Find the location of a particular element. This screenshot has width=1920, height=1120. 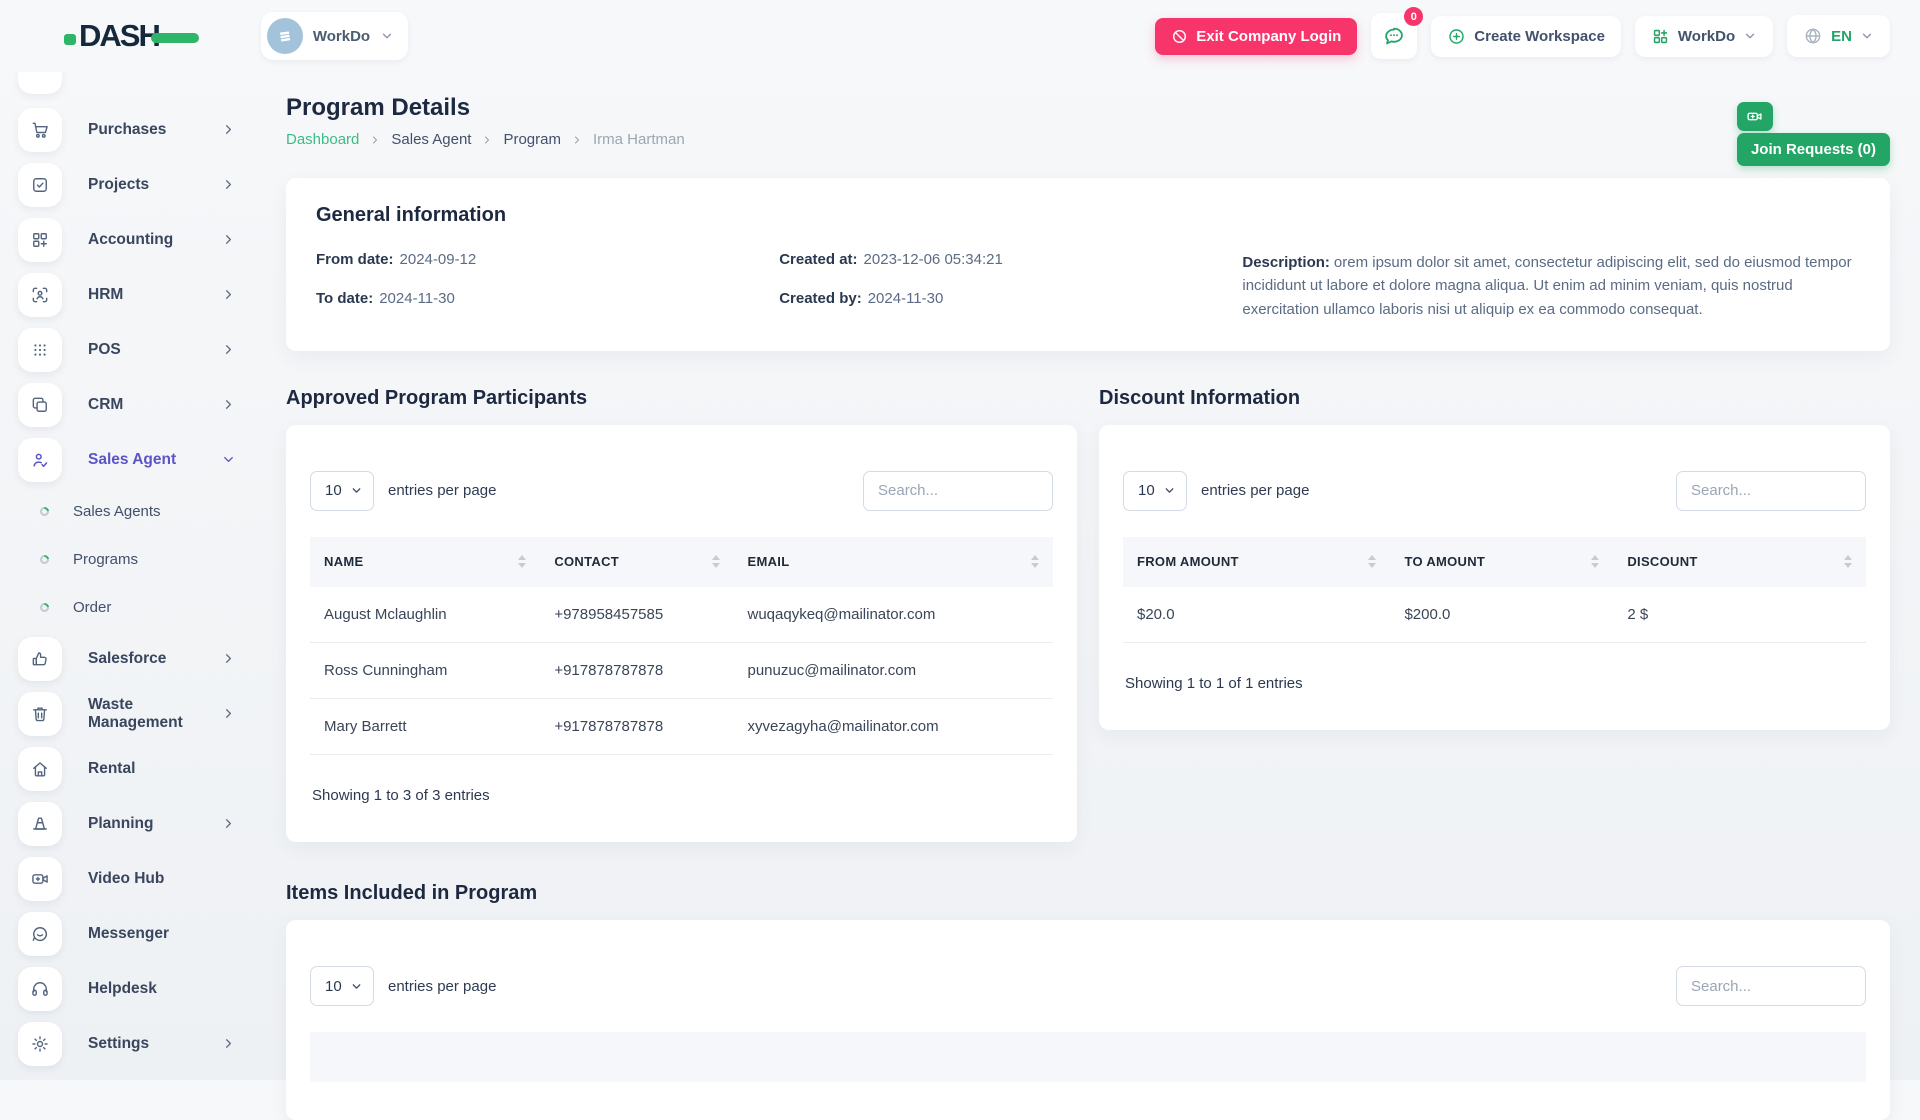

browser-copy-icon is located at coordinates (40, 404).